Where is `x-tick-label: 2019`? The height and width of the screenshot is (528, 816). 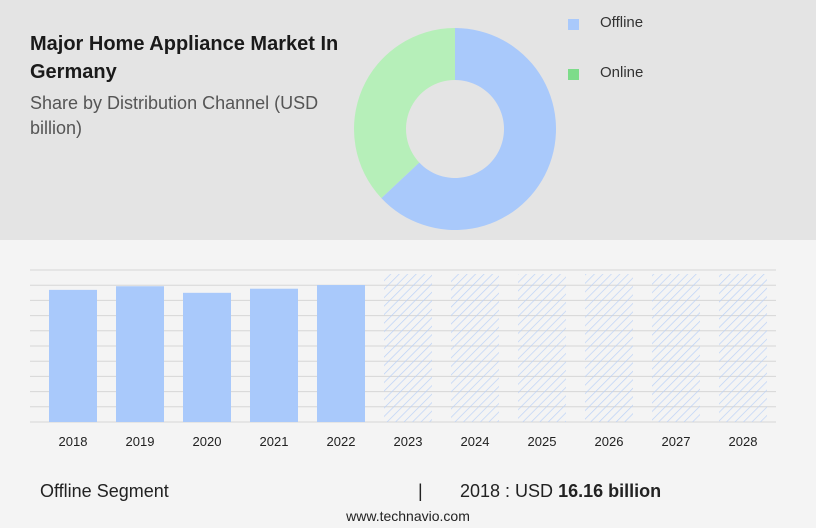 x-tick-label: 2019 is located at coordinates (140, 441).